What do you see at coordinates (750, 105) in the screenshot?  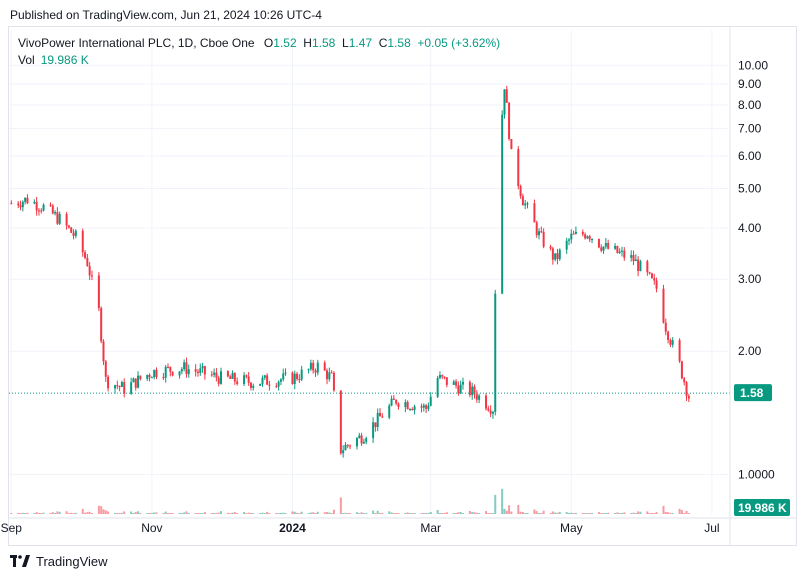 I see `y-tick-label: 8.00` at bounding box center [750, 105].